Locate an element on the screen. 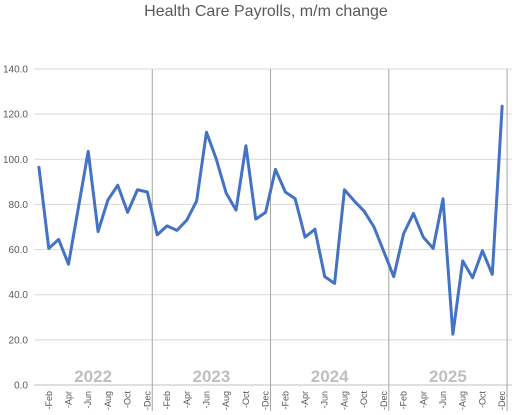 The image size is (525, 415). y-tick-label: 140.0 is located at coordinates (15, 70).